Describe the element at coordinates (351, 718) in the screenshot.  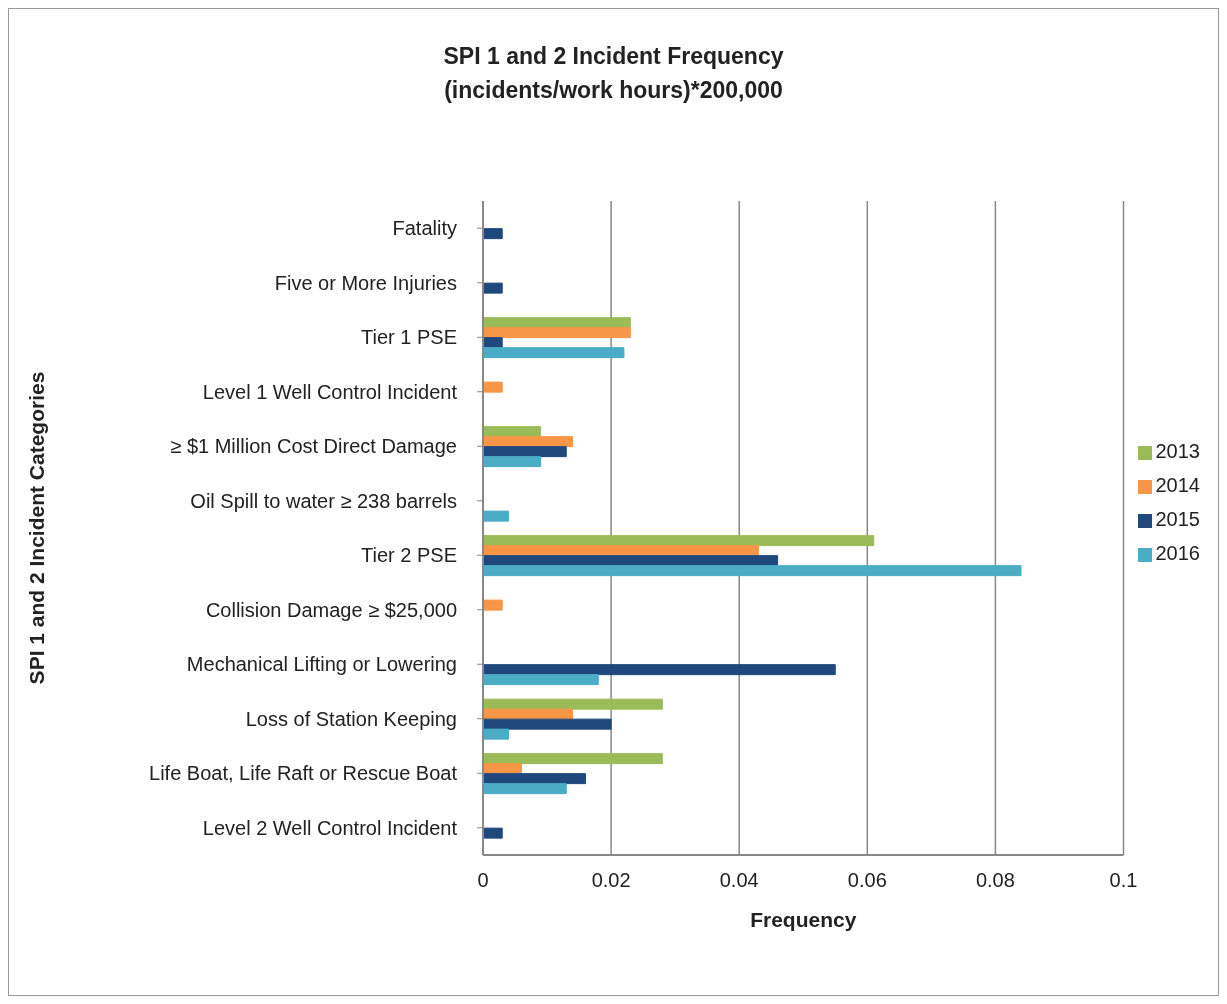
I see `y-tick-label: Loss of Station Keeping` at that location.